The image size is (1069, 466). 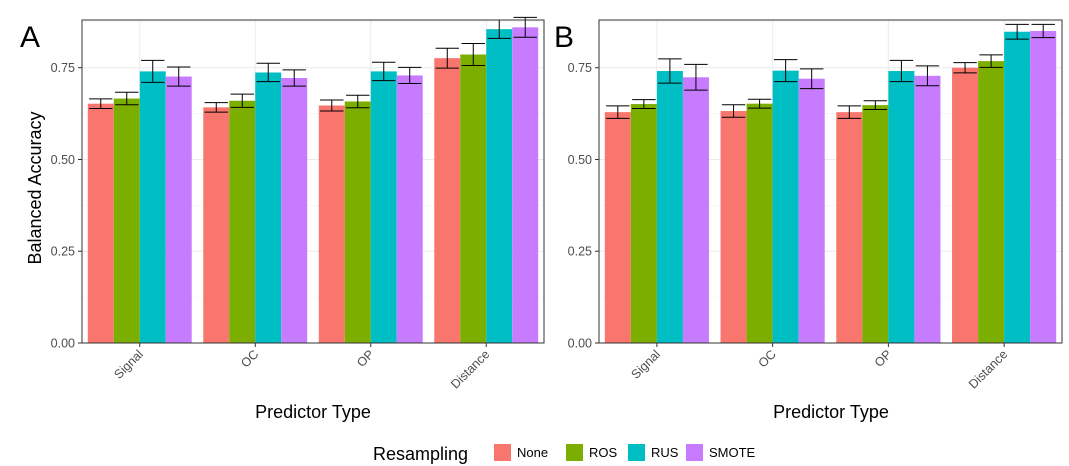 What do you see at coordinates (30, 37) in the screenshot?
I see `panel-a-letter: A` at bounding box center [30, 37].